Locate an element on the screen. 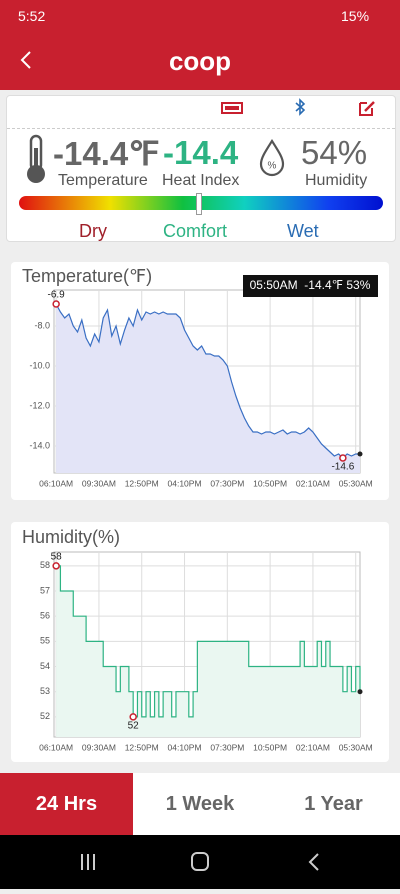 The width and height of the screenshot is (400, 894). y-tick-label: 55 is located at coordinates (45, 641).